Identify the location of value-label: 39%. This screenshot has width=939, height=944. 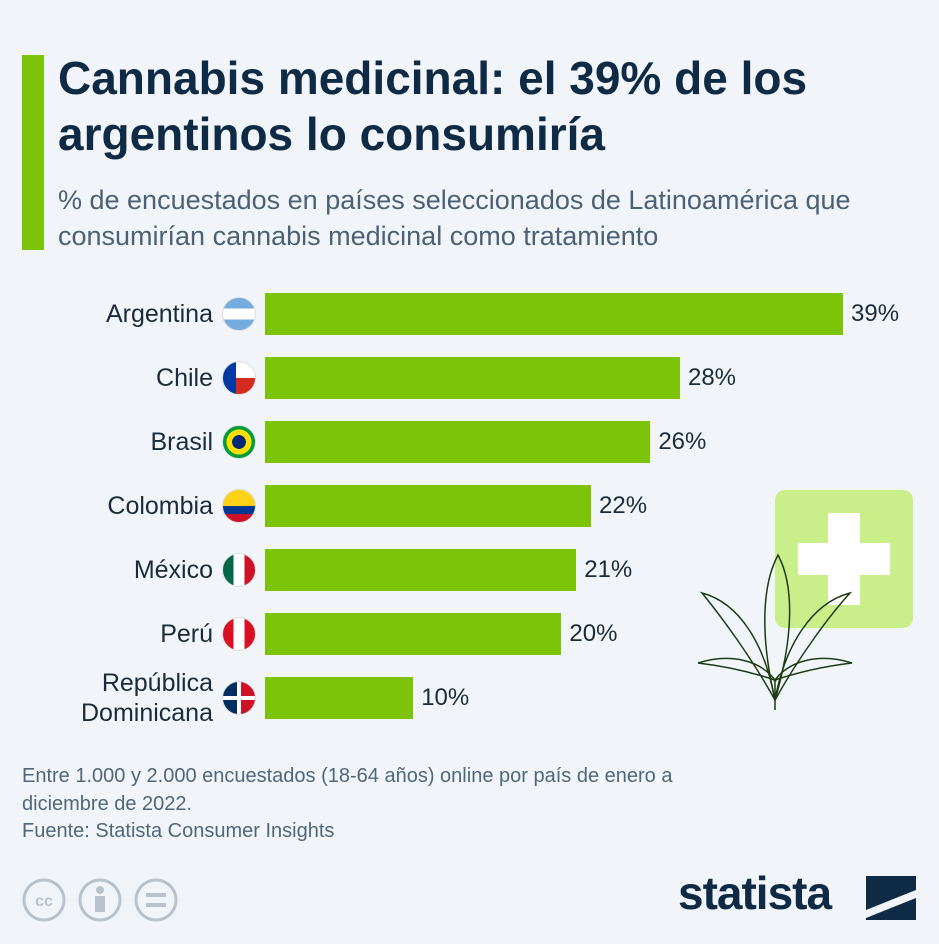
(875, 313).